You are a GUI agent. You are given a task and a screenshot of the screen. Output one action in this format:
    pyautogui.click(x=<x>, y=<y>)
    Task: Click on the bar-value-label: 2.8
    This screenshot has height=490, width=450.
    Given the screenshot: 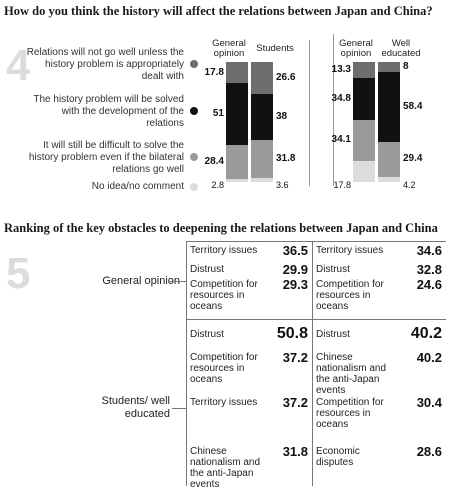 What is the action you would take?
    pyautogui.click(x=217, y=185)
    